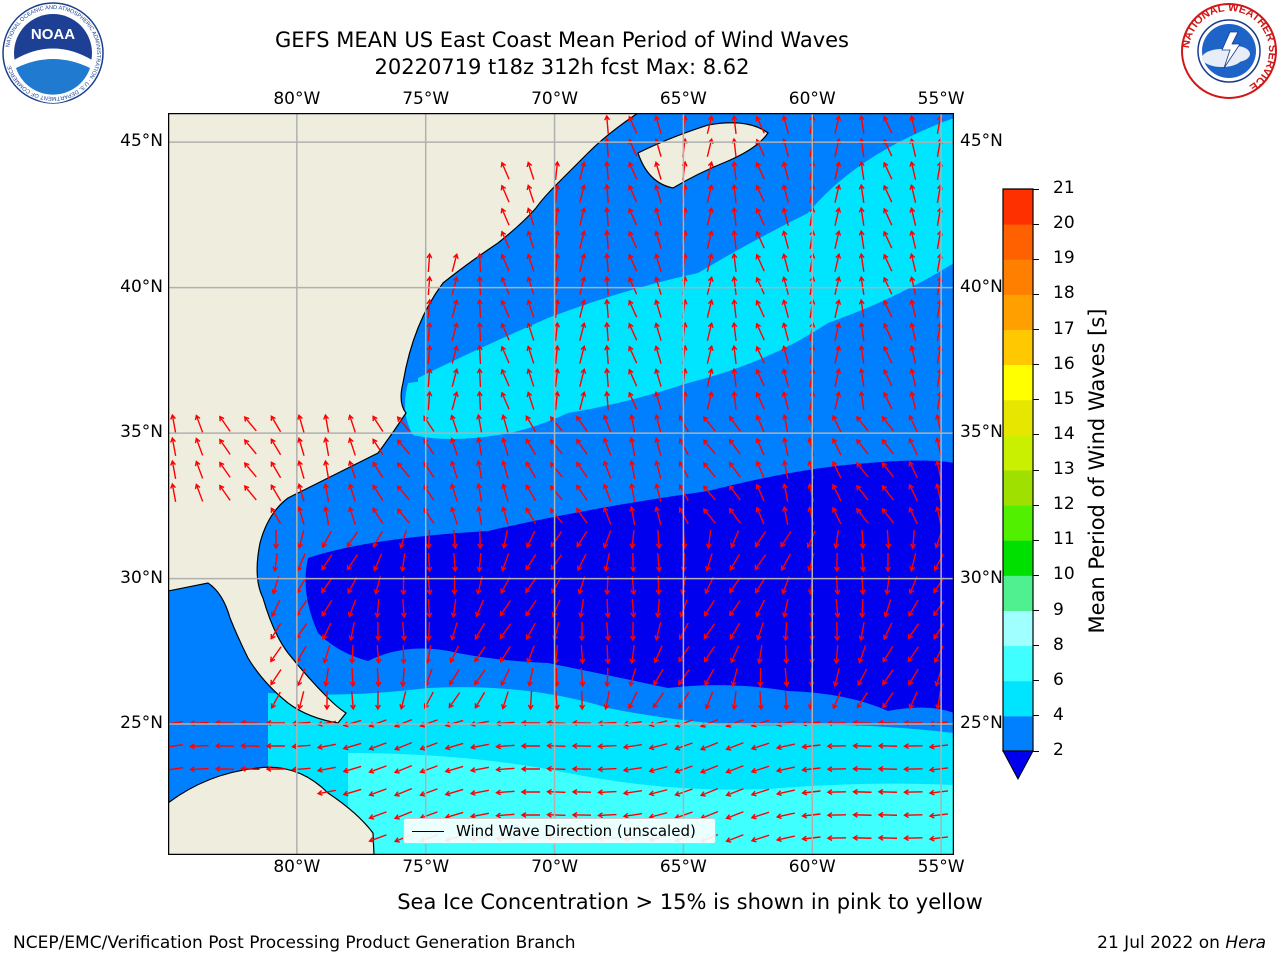  Describe the element at coordinates (1064, 469) in the screenshot. I see `colorbar-tick-label: 13` at that location.